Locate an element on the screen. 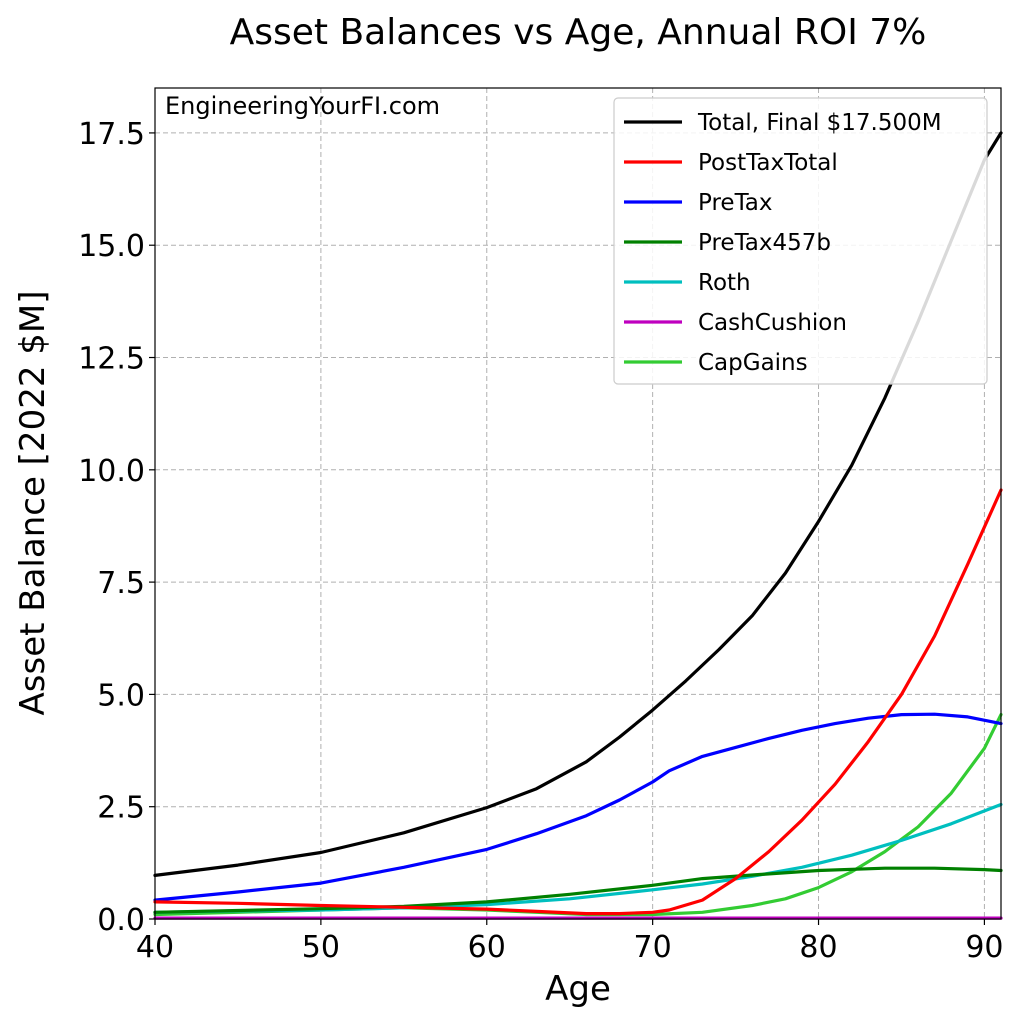 The width and height of the screenshot is (1024, 1024). legend-box is located at coordinates (800, 241).